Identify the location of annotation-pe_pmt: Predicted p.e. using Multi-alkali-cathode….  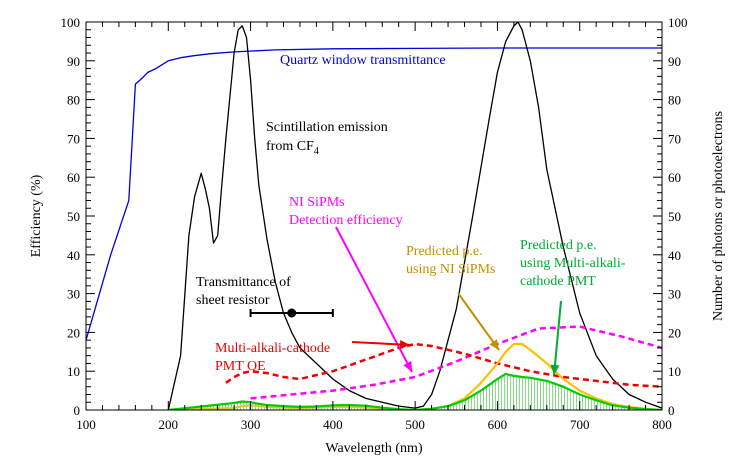
(573, 263).